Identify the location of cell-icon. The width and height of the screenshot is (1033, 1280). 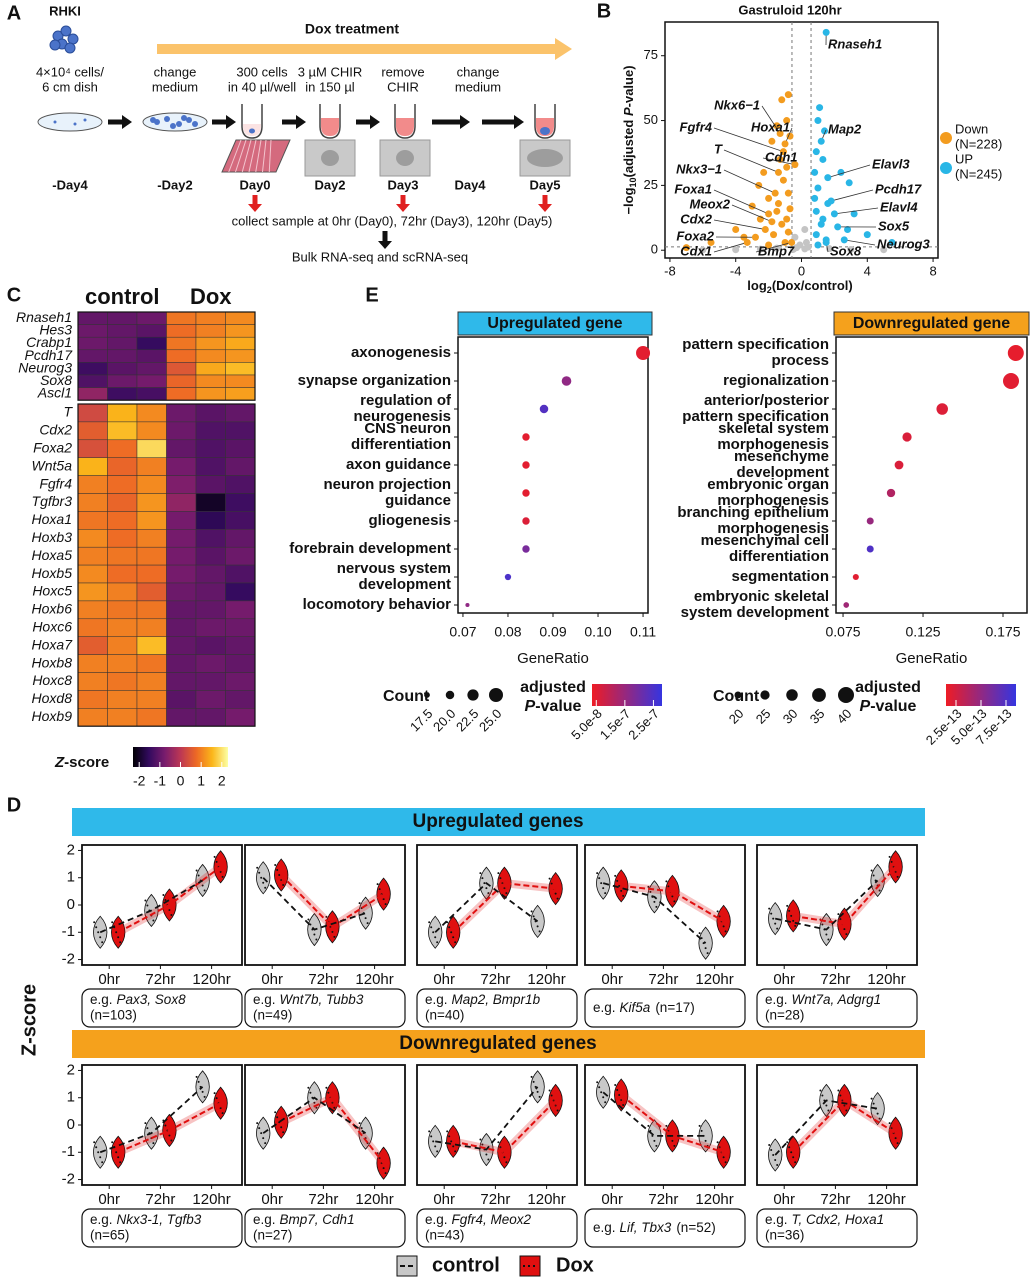
(70, 48).